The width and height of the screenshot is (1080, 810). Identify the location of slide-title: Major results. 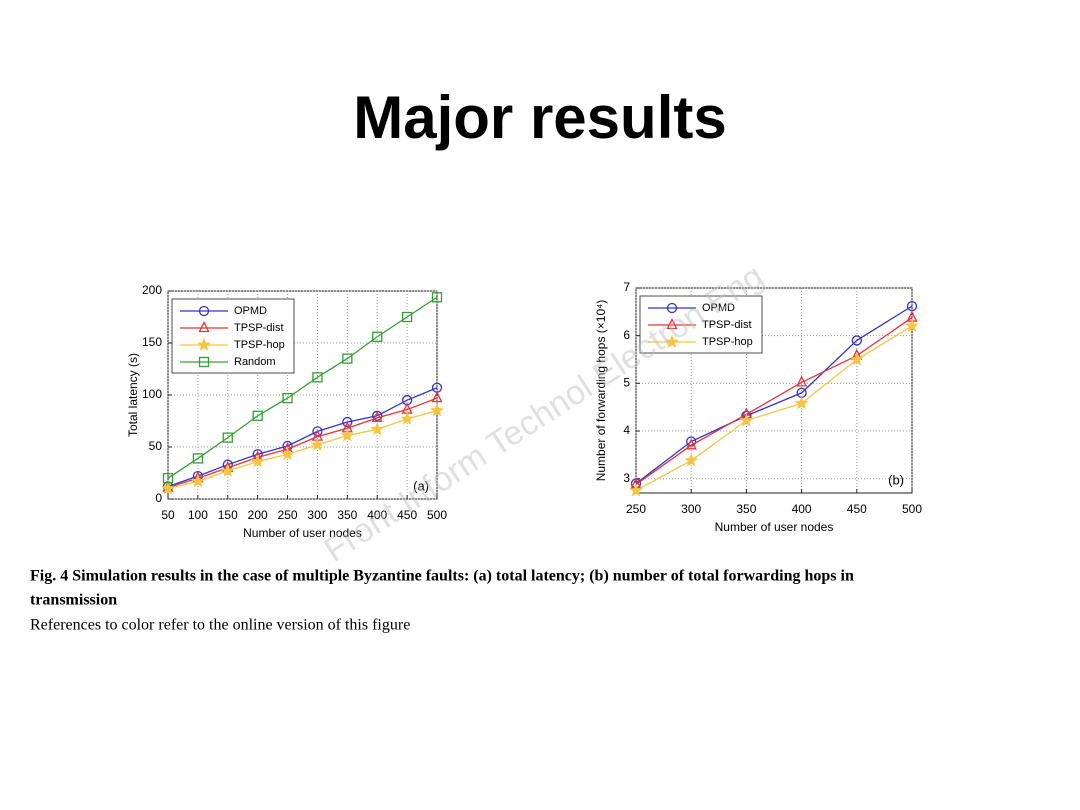
(539, 117).